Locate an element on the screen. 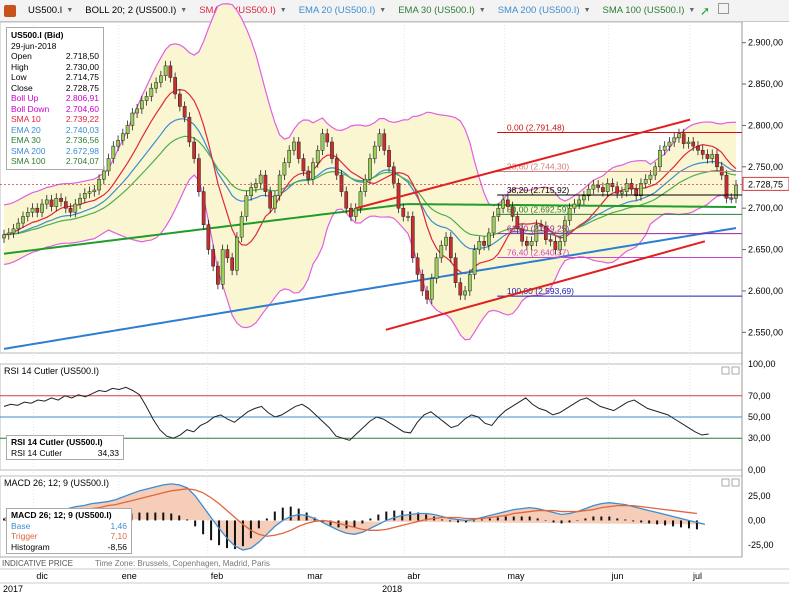 The height and width of the screenshot is (595, 789). macd-info-title: MACD 26; 12; 9 (US500.I) is located at coordinates (61, 515).